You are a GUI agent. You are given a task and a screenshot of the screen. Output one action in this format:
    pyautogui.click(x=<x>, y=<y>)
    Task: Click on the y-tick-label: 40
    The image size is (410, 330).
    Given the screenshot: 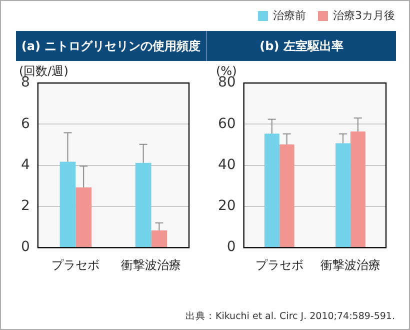 What is the action you would take?
    pyautogui.click(x=227, y=164)
    